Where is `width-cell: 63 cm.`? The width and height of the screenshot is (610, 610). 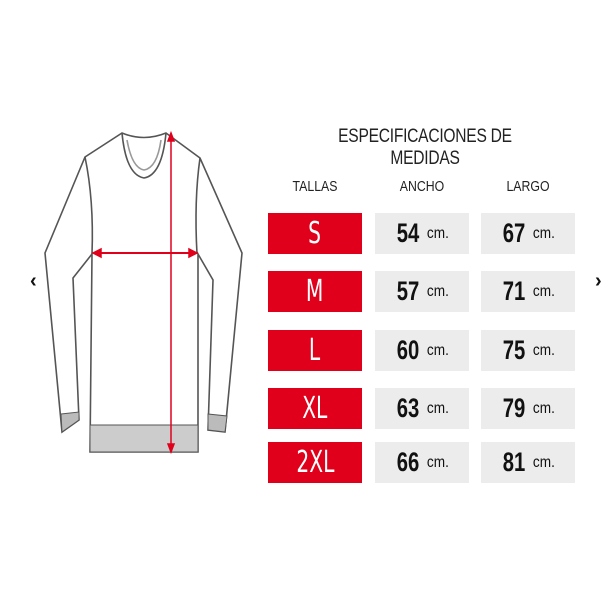 width-cell: 63 cm. is located at coordinates (422, 408).